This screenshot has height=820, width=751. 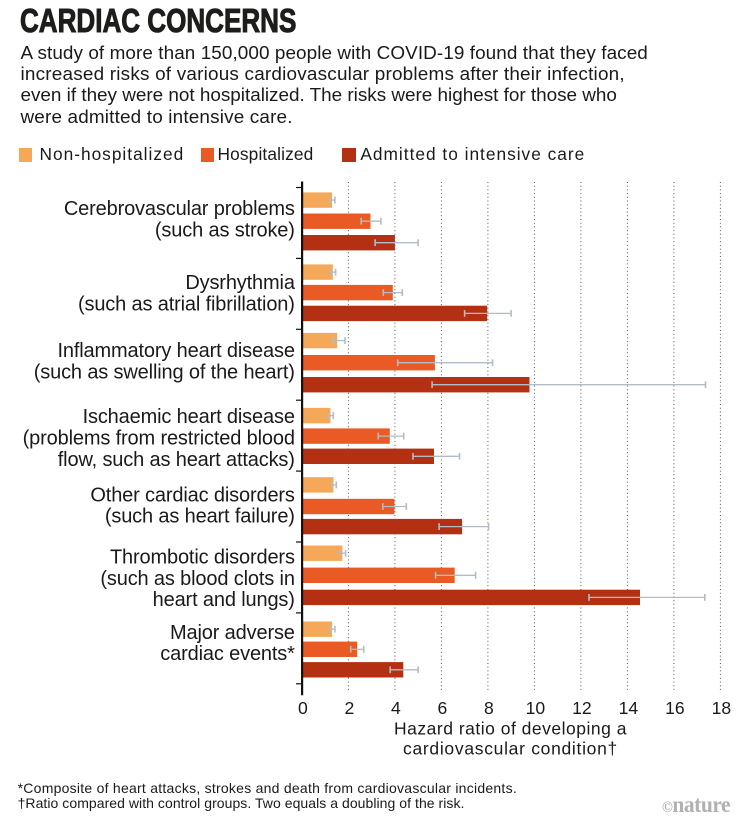 I want to click on svg-text:(such as swelling of the heart: (such as swelling of the heart), so click(x=164, y=372).